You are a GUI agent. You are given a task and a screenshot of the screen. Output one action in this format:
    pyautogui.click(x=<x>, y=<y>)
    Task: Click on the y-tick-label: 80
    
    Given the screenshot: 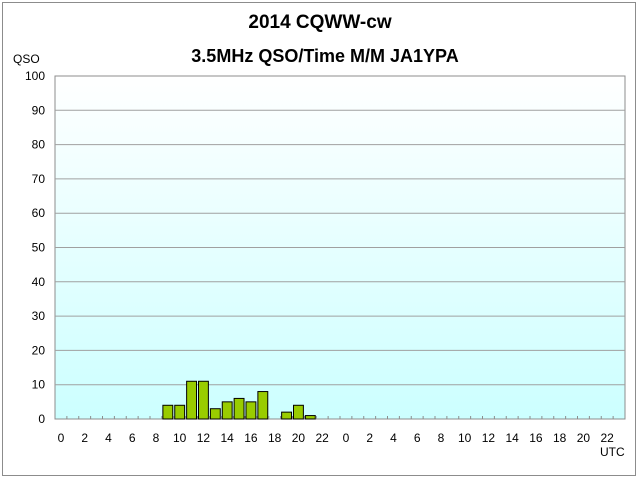 What is the action you would take?
    pyautogui.click(x=39, y=145)
    